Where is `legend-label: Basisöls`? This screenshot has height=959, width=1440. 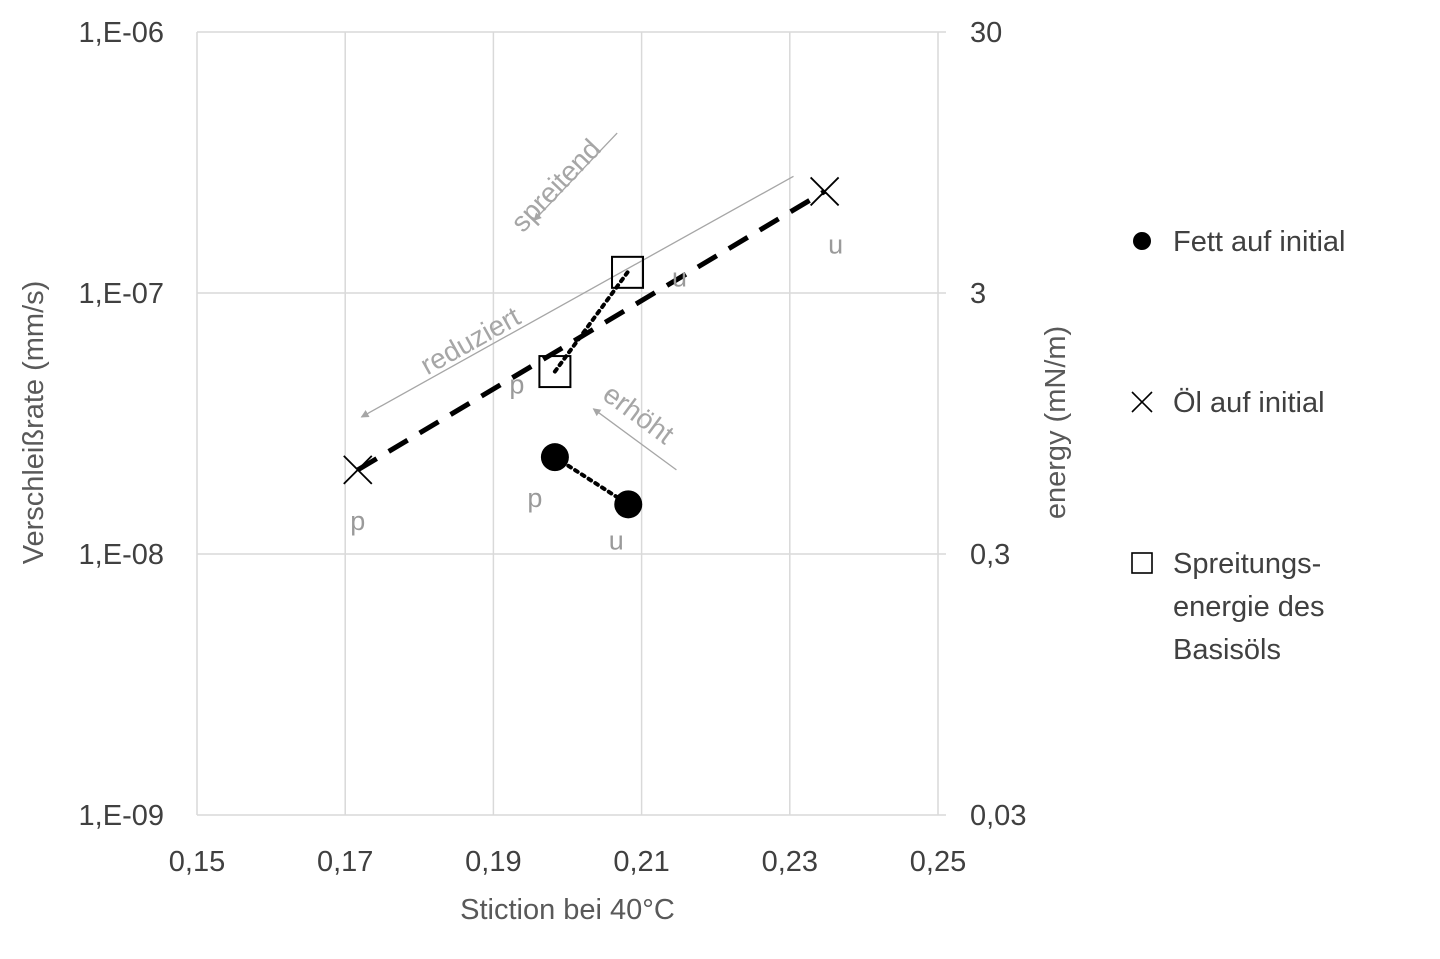
legend-label: Basisöls is located at coordinates (1227, 650).